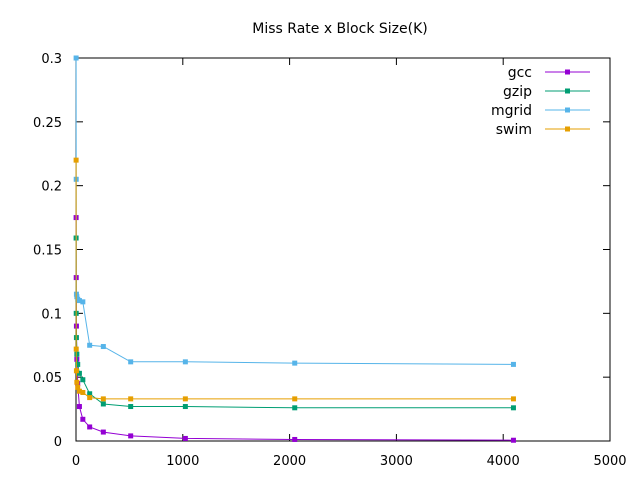 This screenshot has height=480, width=640. What do you see at coordinates (503, 461) in the screenshot?
I see `x-tick-label: 4000` at bounding box center [503, 461].